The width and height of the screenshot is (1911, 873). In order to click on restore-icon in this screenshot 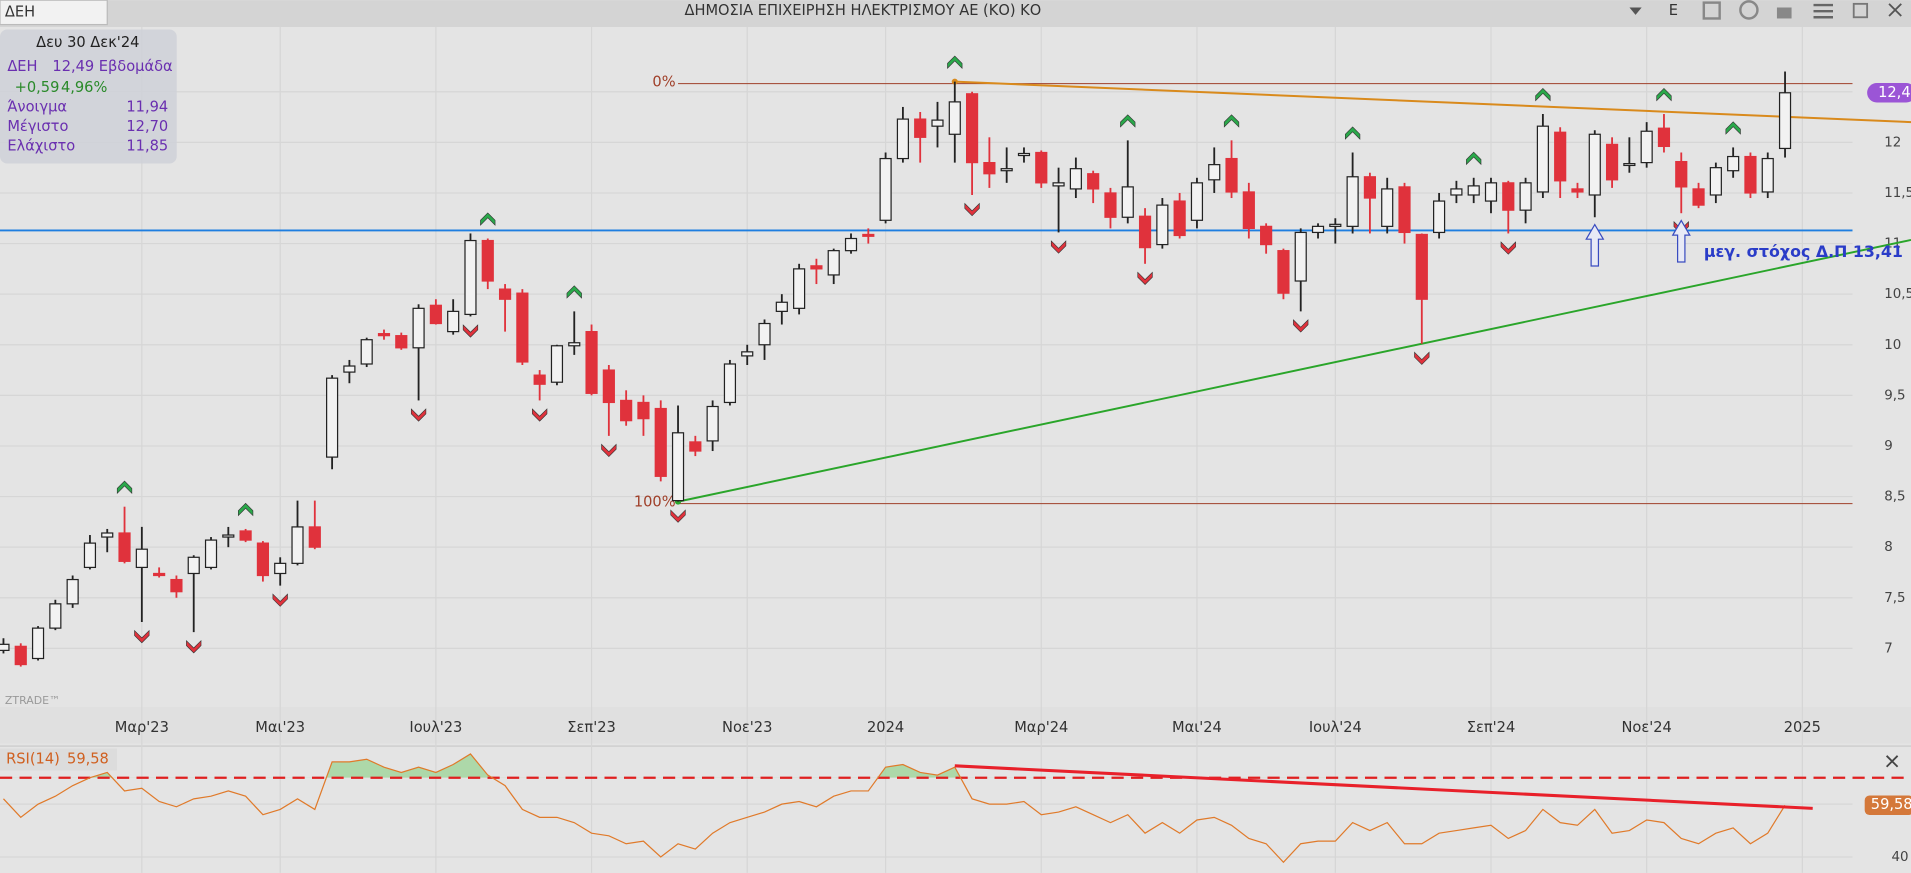, I will do `click(1860, 10)`.